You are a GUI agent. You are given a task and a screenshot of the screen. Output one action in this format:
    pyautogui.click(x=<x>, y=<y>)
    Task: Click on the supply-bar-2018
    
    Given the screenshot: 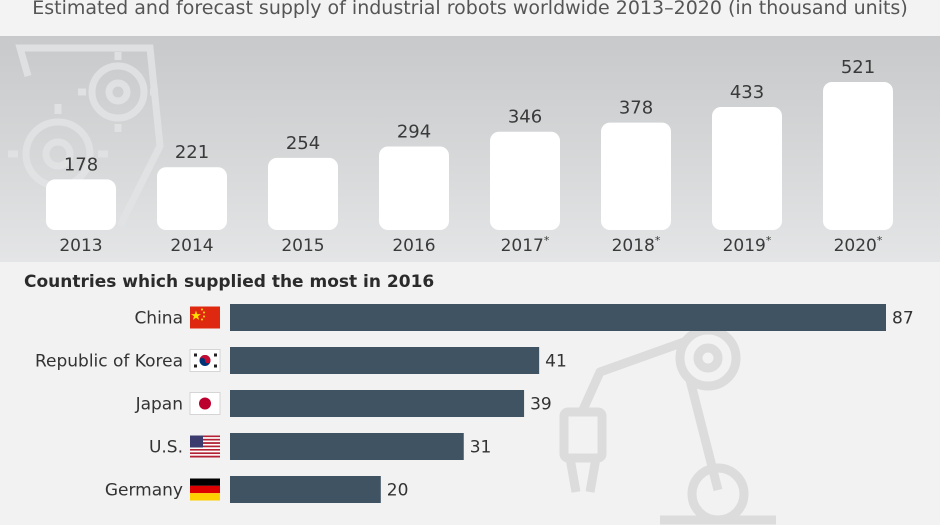 What is the action you would take?
    pyautogui.click(x=636, y=176)
    